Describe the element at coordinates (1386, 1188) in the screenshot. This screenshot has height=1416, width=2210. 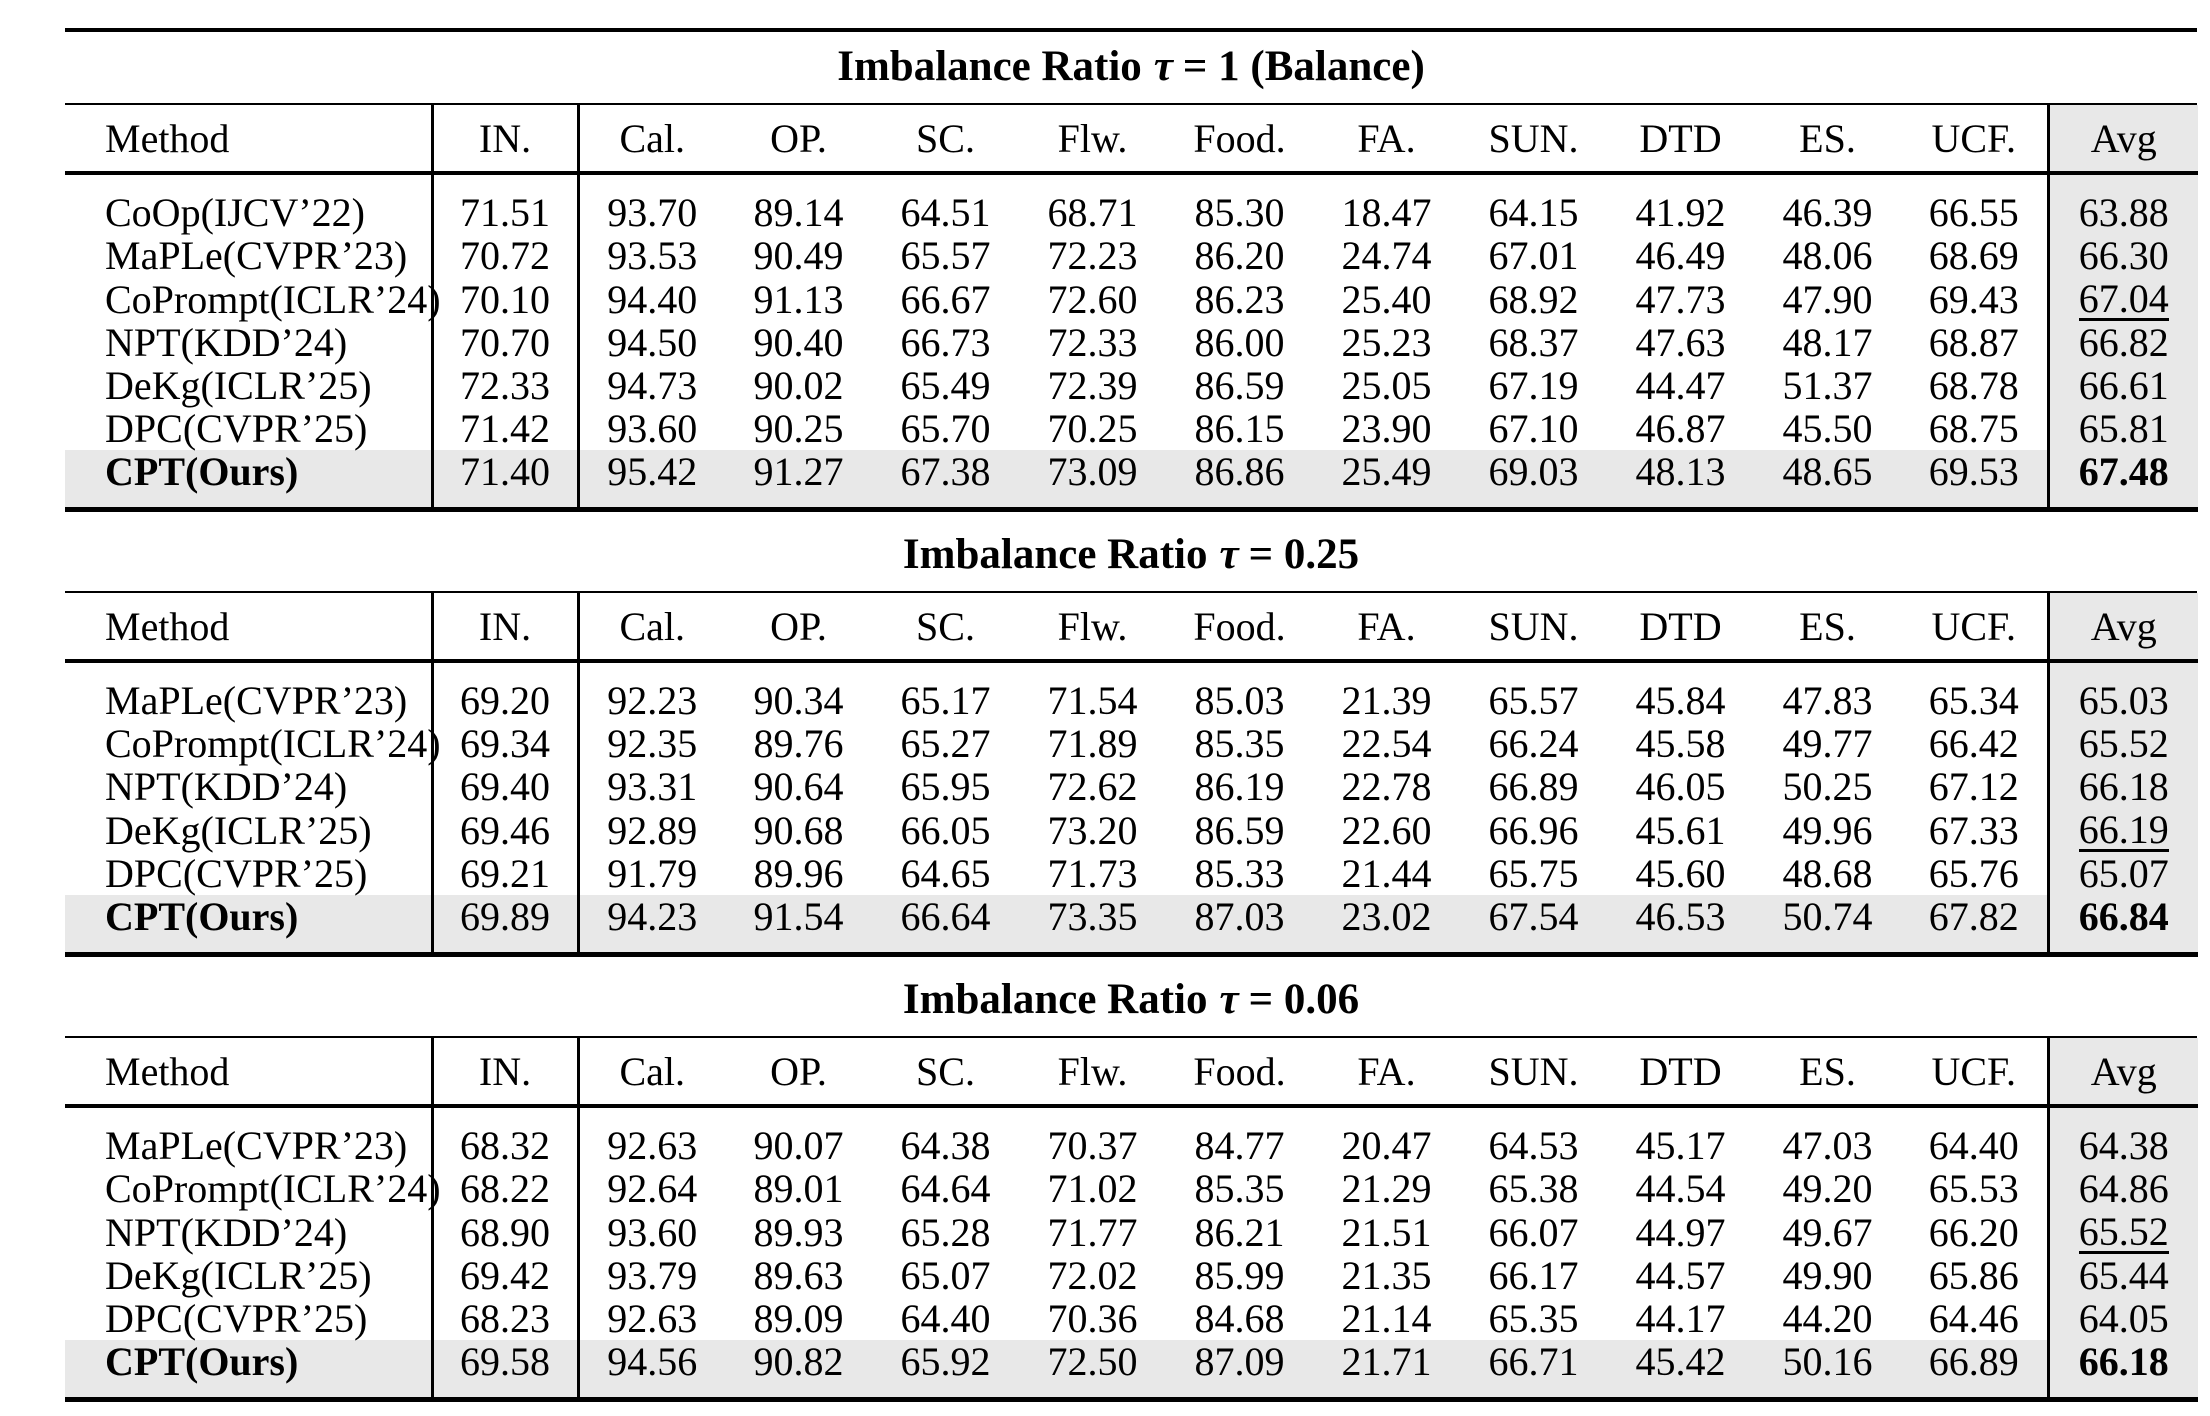
I see `value-cell-fa: 21.29` at that location.